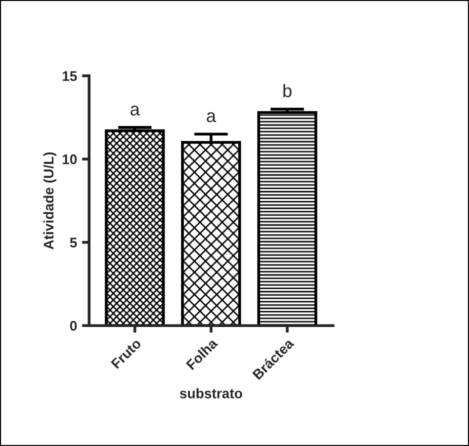  What do you see at coordinates (73, 243) in the screenshot?
I see `y-tick-label: 5` at bounding box center [73, 243].